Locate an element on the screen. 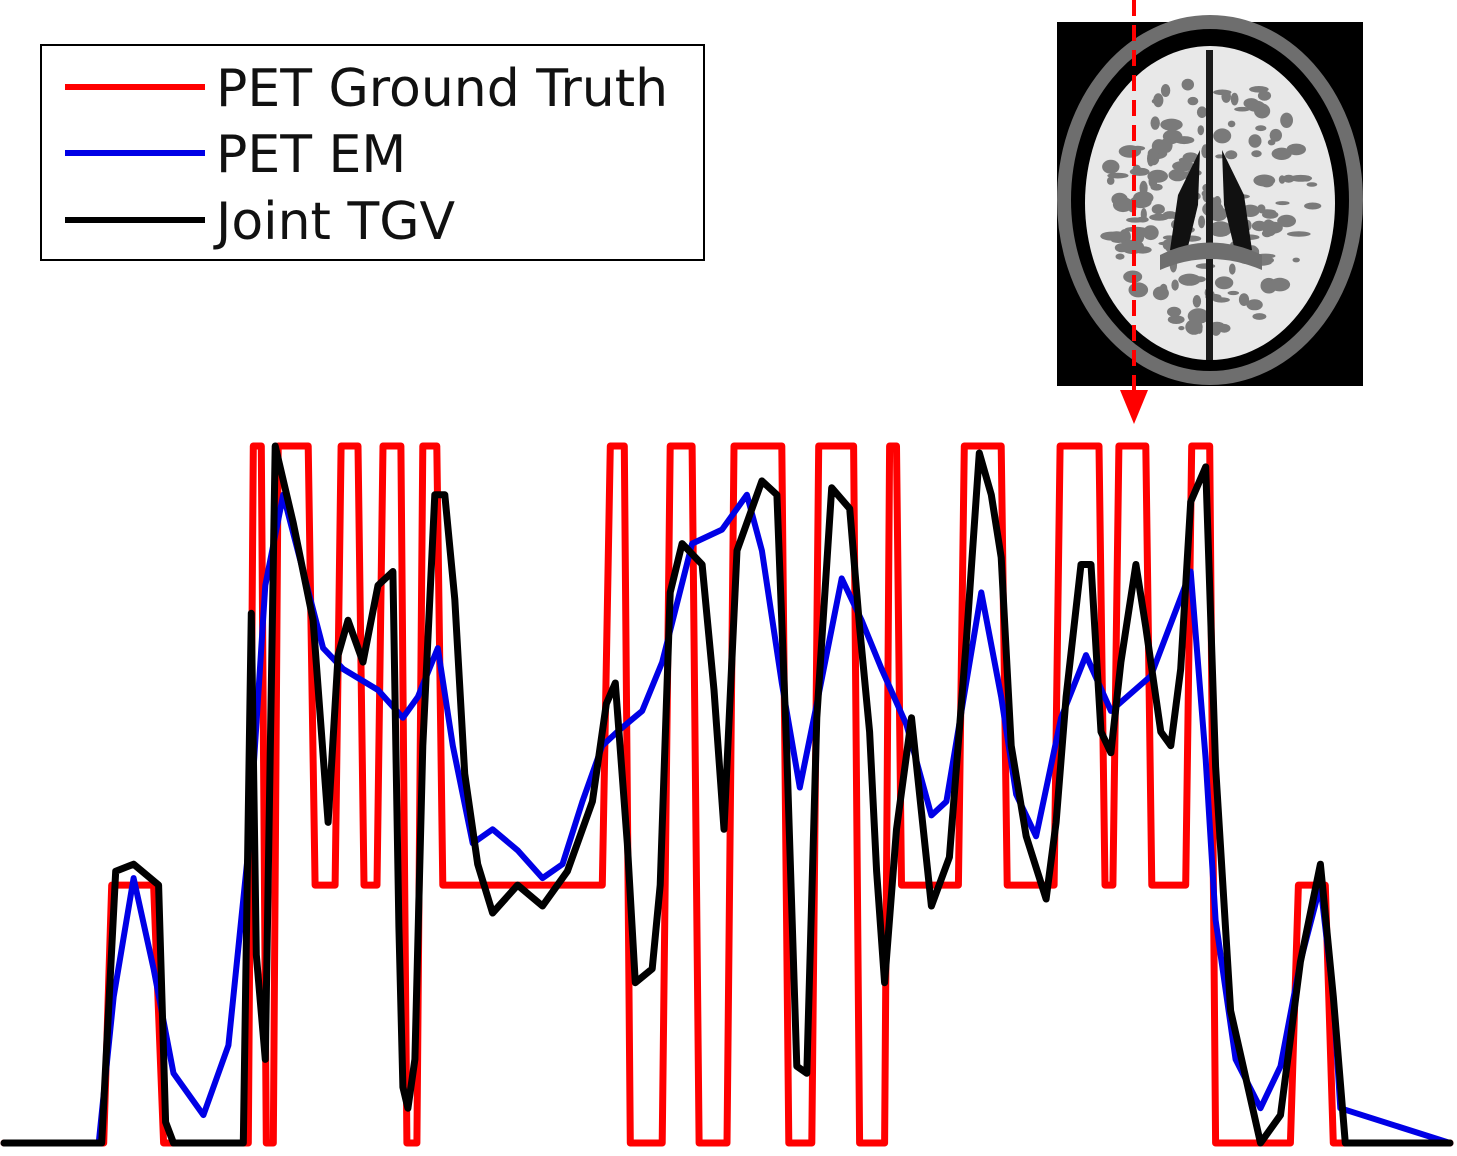 The height and width of the screenshot is (1156, 1457). legend-label-em: PET EM is located at coordinates (311, 155).